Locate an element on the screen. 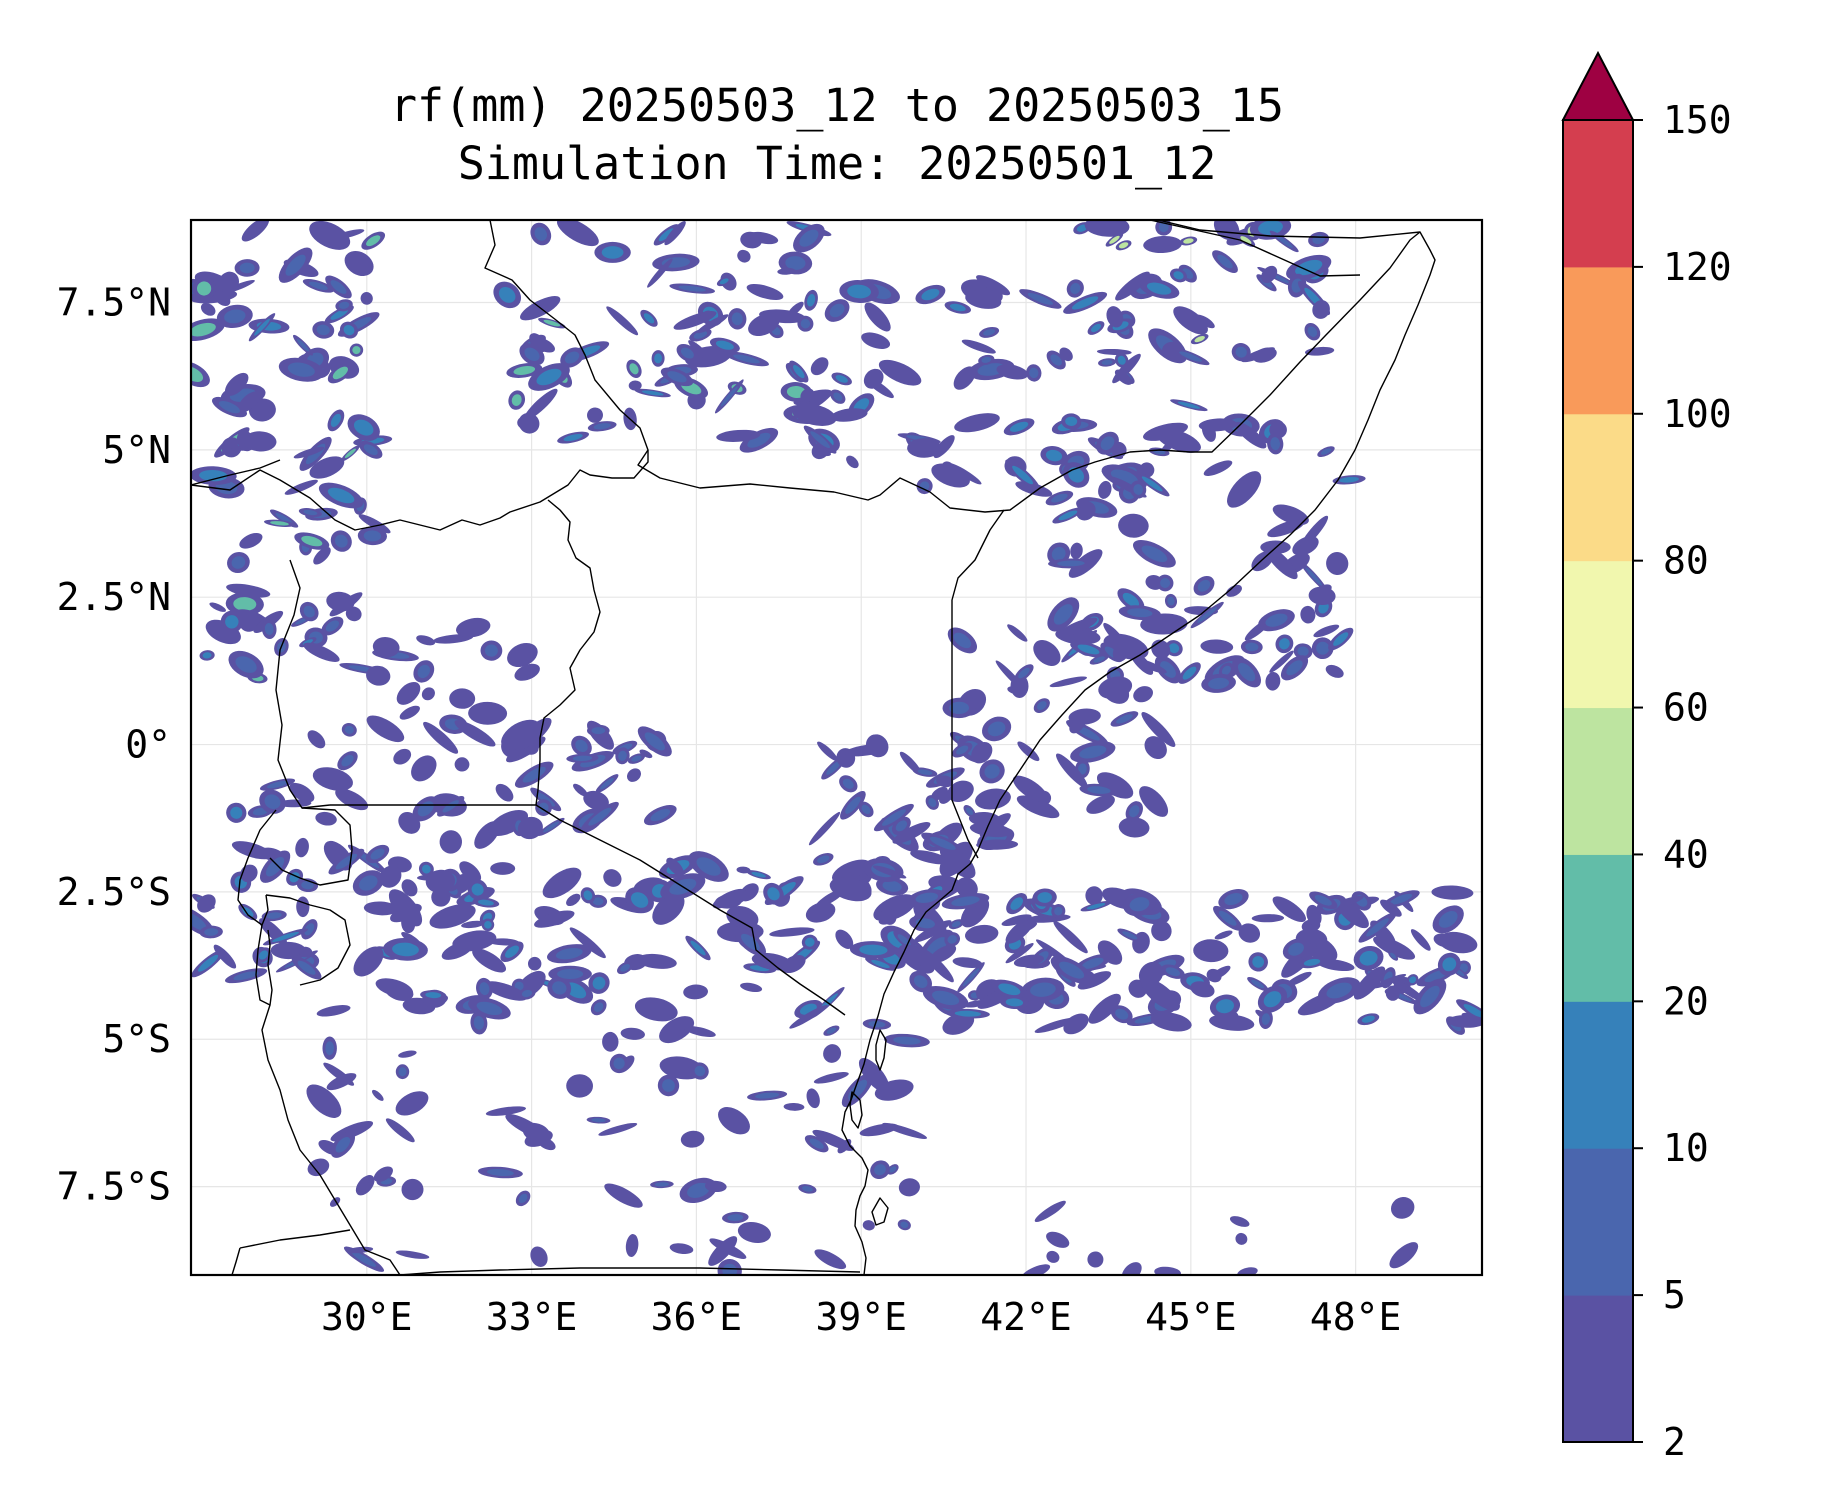 The width and height of the screenshot is (1833, 1500). colorbar-tick-label: 100 is located at coordinates (1697, 414).